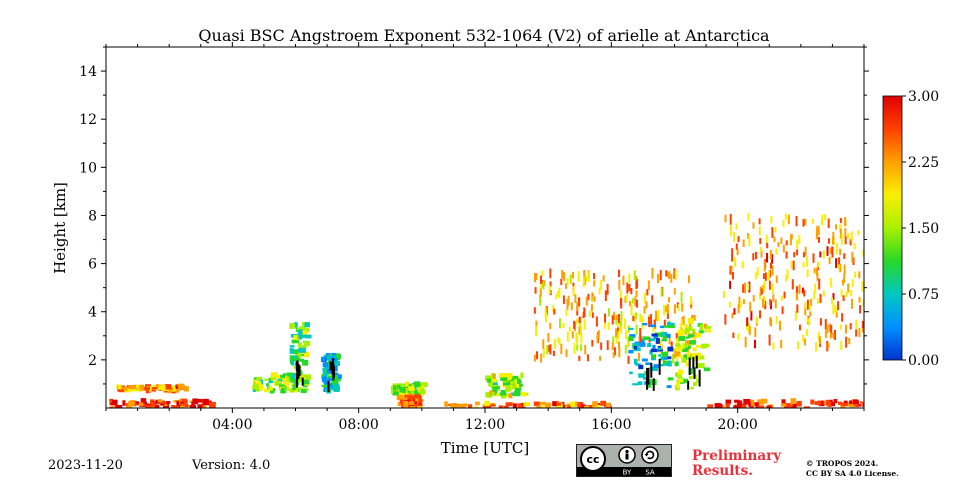  Describe the element at coordinates (650, 473) in the screenshot. I see `badge-sa-label: SA` at that location.